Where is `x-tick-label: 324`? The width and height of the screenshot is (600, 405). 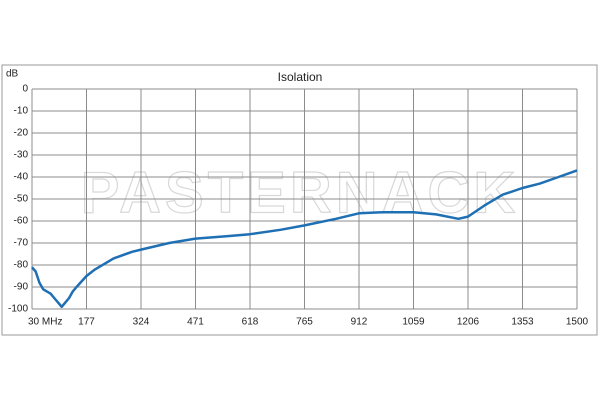 x-tick-label: 324 is located at coordinates (141, 322).